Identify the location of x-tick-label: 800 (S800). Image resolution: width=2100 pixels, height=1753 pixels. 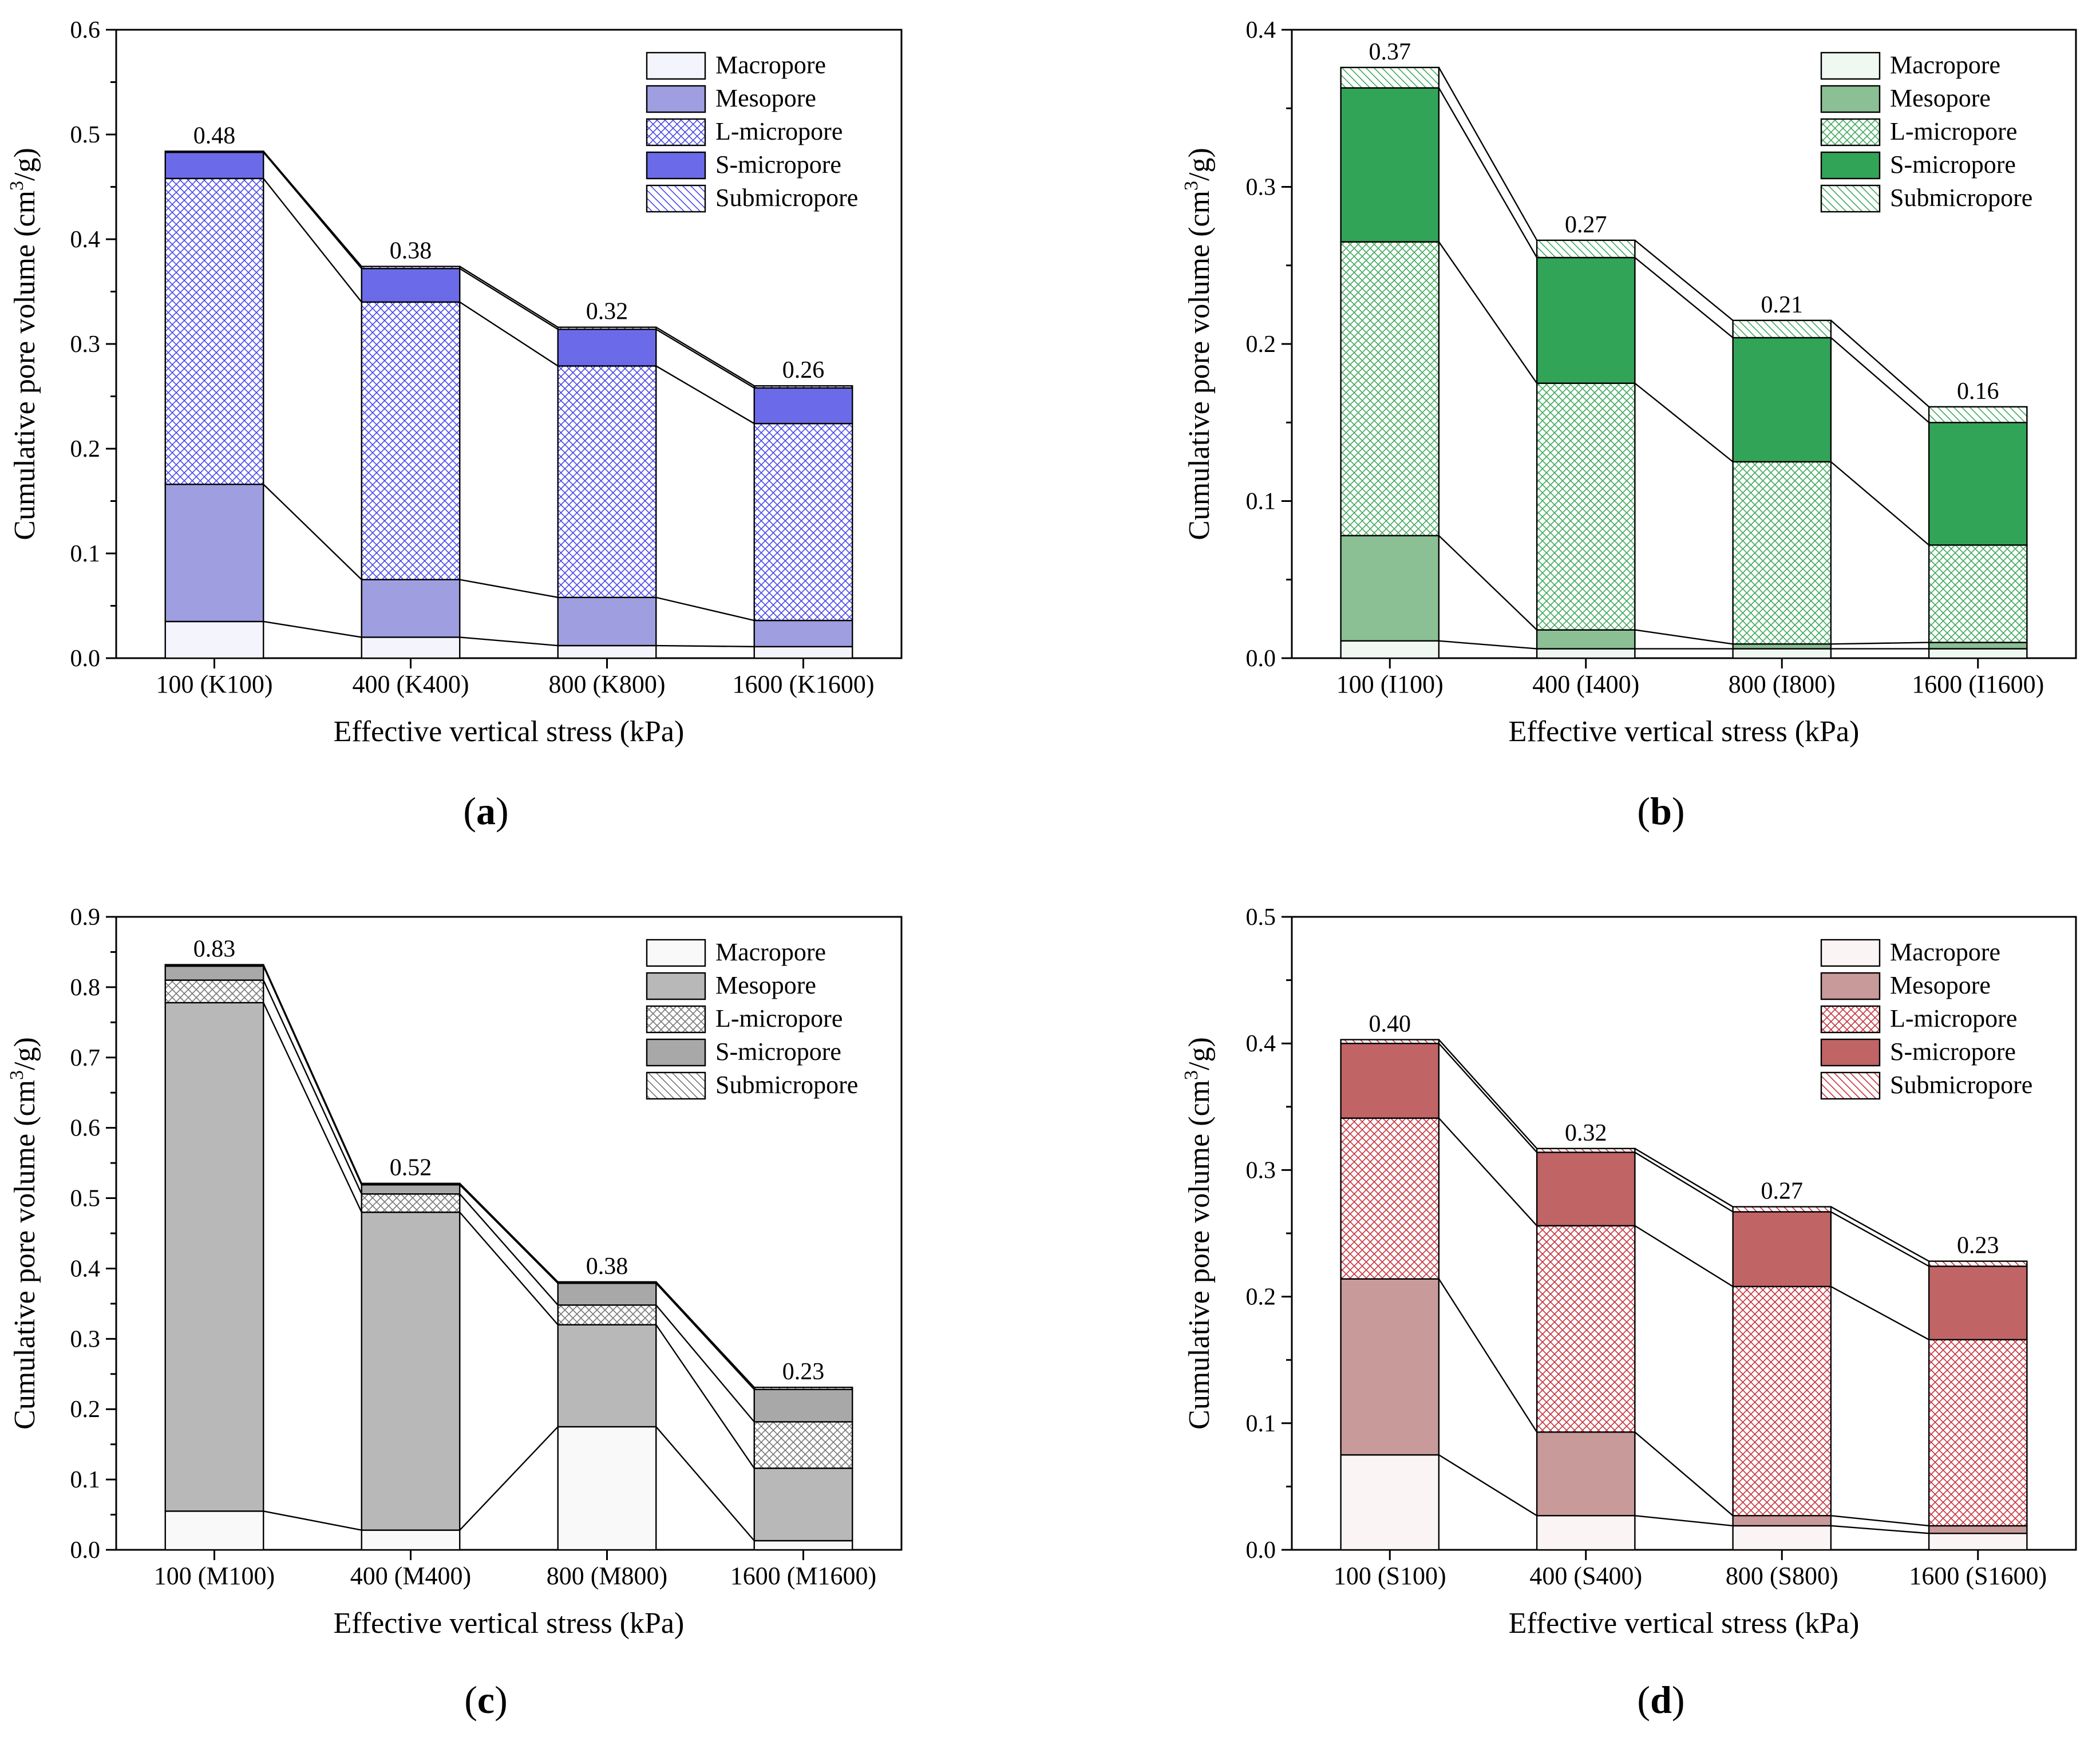
(1782, 1576).